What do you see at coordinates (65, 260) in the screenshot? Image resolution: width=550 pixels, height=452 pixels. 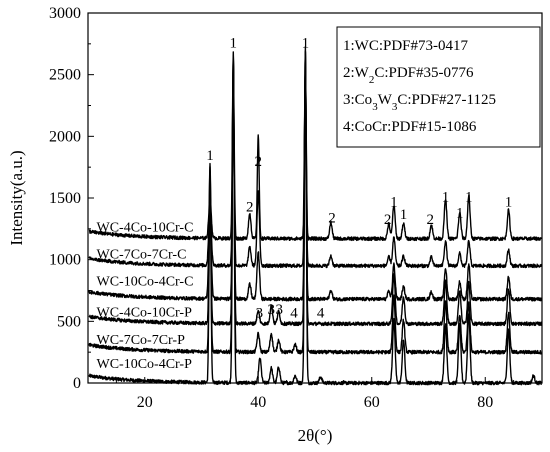 I see `y-tick-label: 1000` at bounding box center [65, 260].